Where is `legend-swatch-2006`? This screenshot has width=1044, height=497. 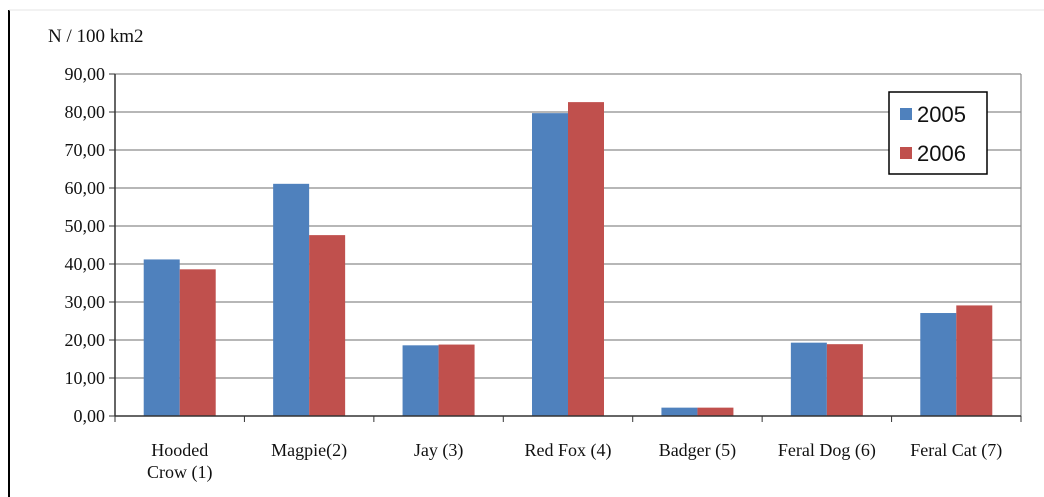 legend-swatch-2006 is located at coordinates (906, 153).